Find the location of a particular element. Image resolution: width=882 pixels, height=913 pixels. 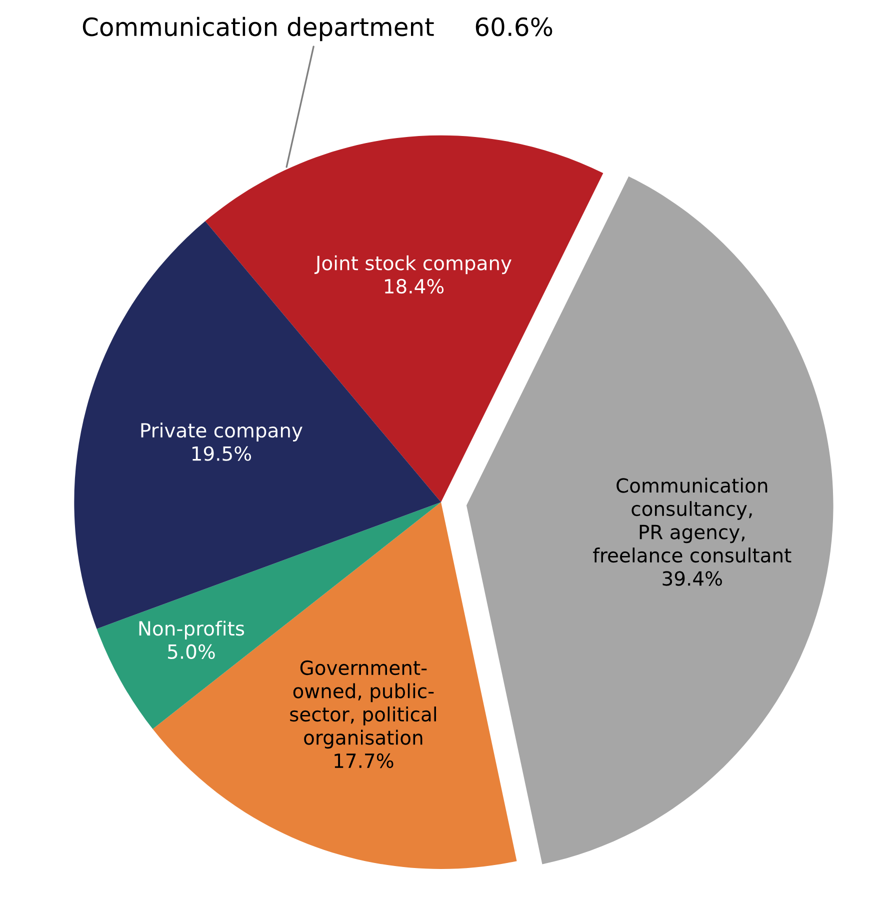

slice-label: Private company is located at coordinates (221, 432).